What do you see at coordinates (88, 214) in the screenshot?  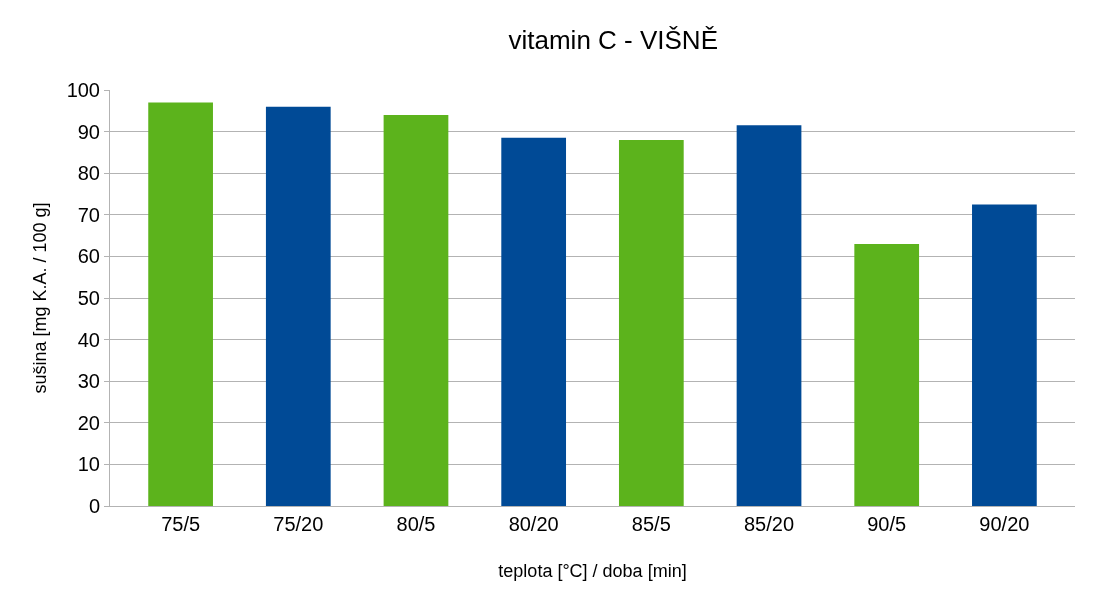 I see `y-tick-label: 70` at bounding box center [88, 214].